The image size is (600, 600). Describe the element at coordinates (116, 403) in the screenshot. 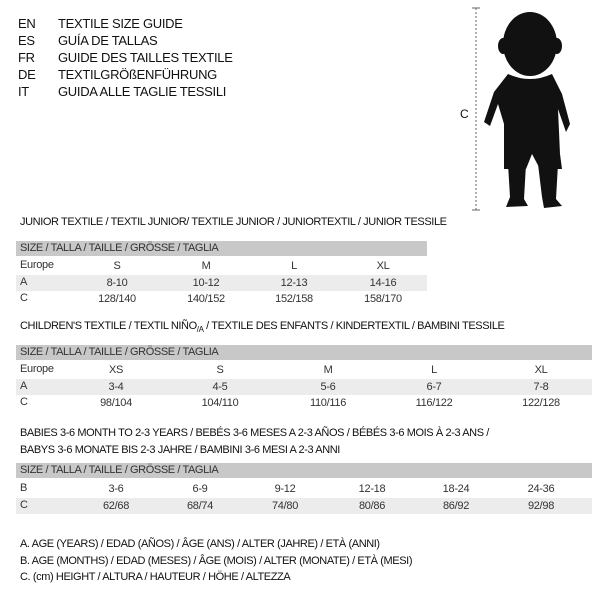

I see `table-cell: 98/104` at that location.